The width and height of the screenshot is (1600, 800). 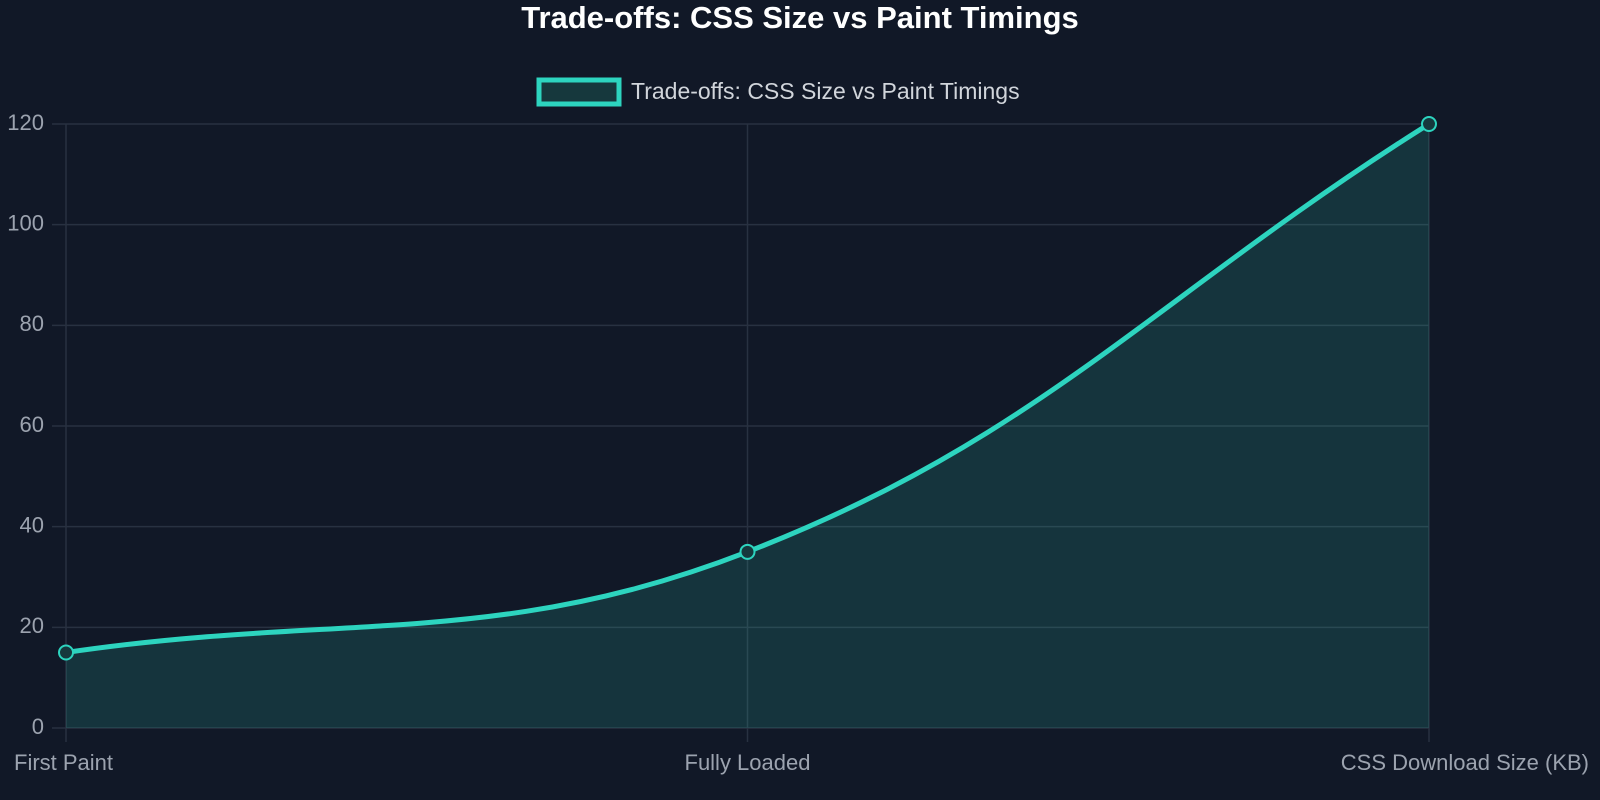 What do you see at coordinates (25, 222) in the screenshot?
I see `y-tick-label: 100` at bounding box center [25, 222].